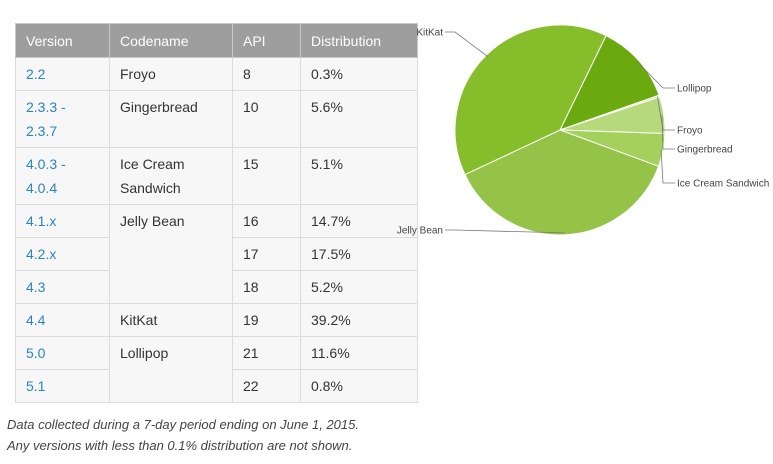  Describe the element at coordinates (46, 176) in the screenshot. I see `version-link: 4.0.3 - 4.0.4` at that location.